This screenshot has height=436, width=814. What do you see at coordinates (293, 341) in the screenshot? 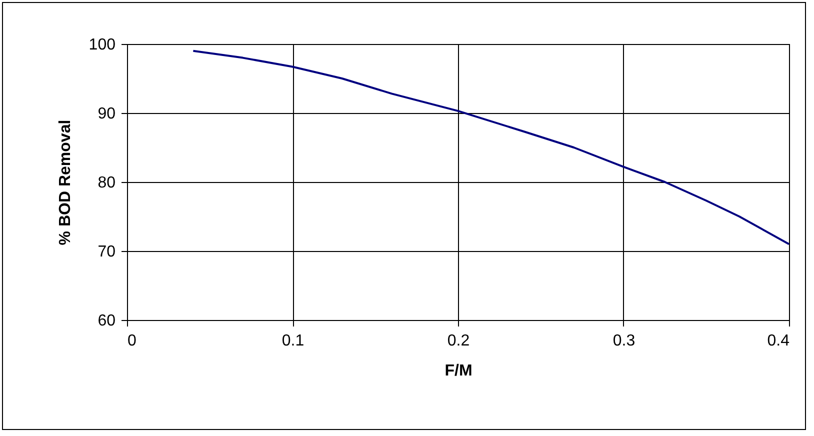
I see `x-tick-label: 0.1` at bounding box center [293, 341].